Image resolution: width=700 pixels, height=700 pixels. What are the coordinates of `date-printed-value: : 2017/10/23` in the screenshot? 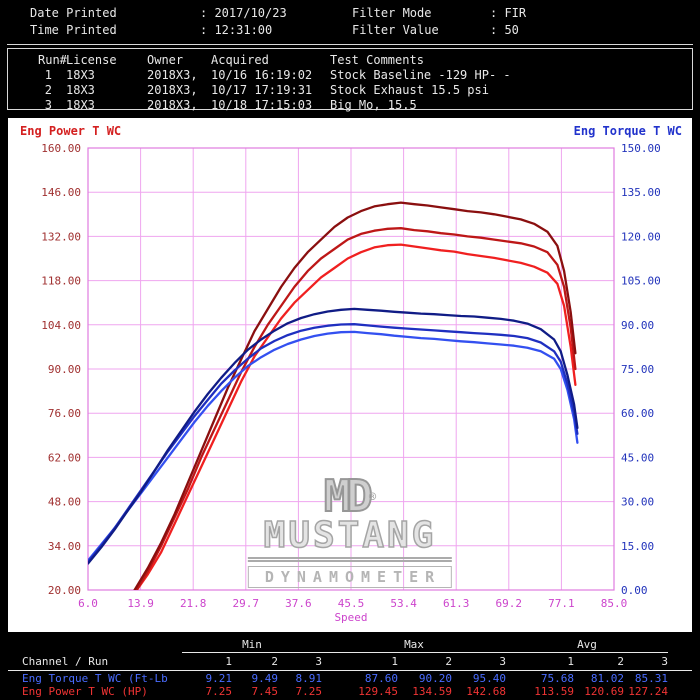 It's located at (243, 13).